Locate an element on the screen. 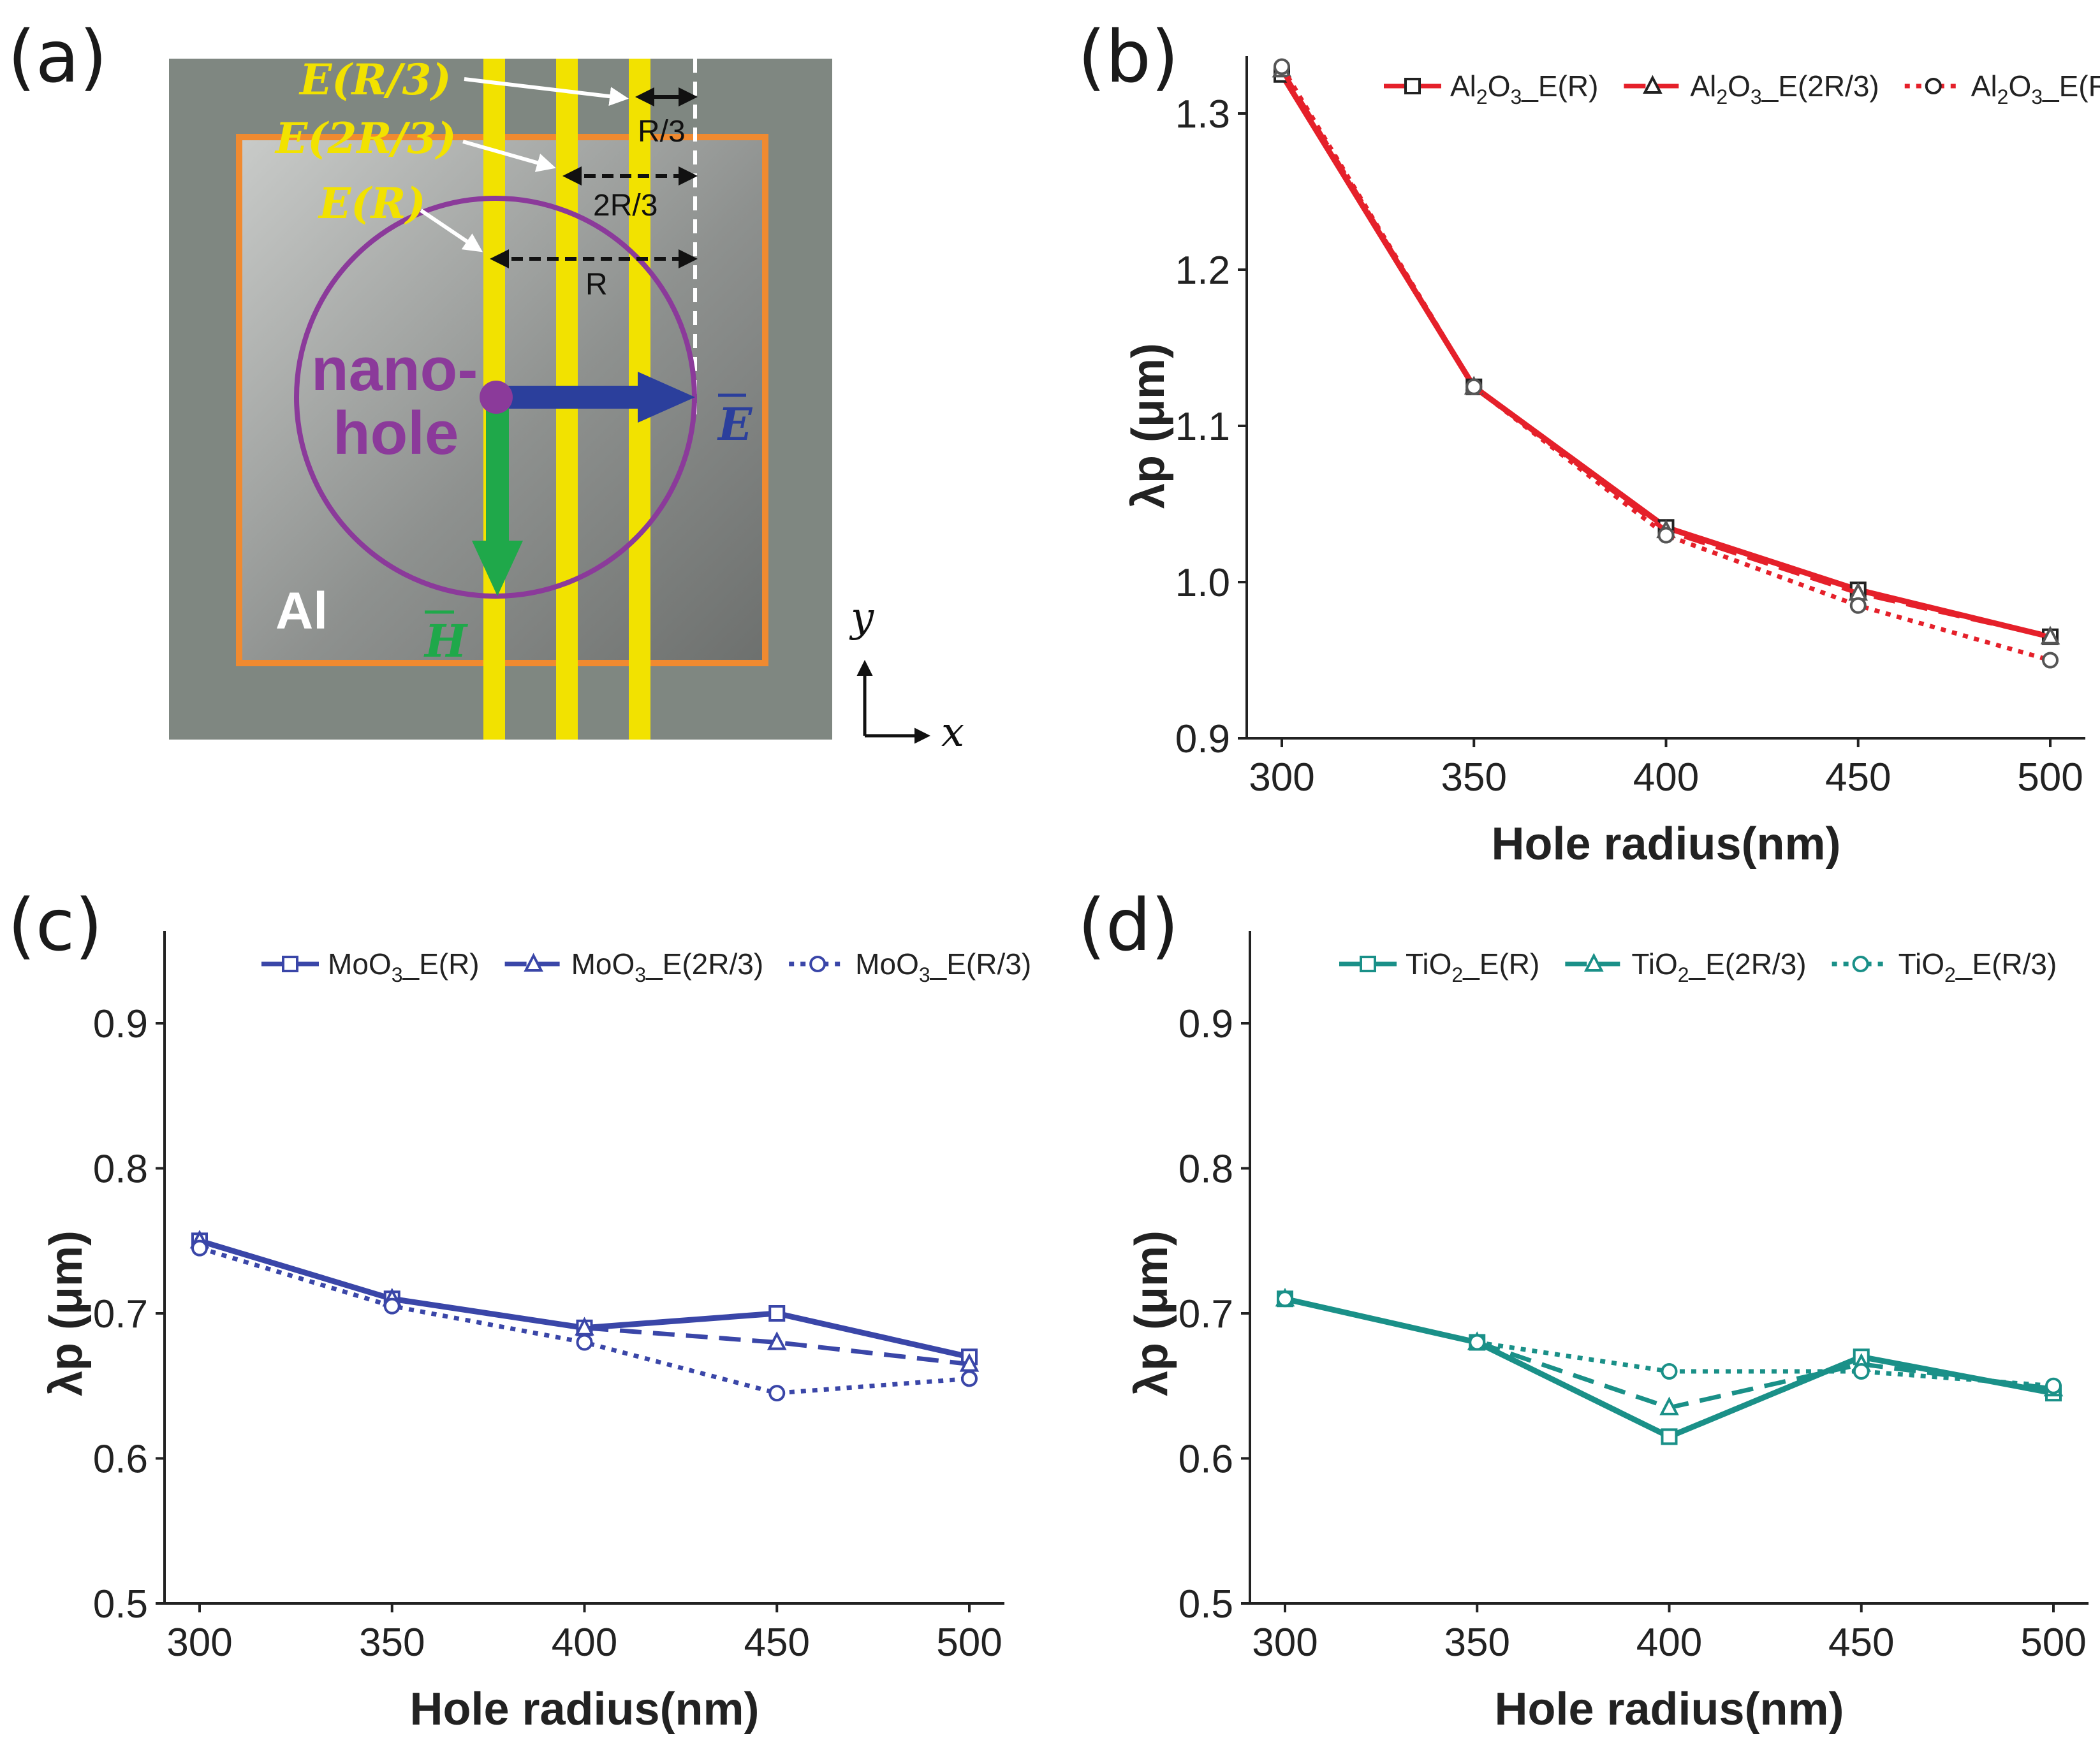 The width and height of the screenshot is (2100, 1752). field-label-e-r3: E(R/3) is located at coordinates (375, 80).